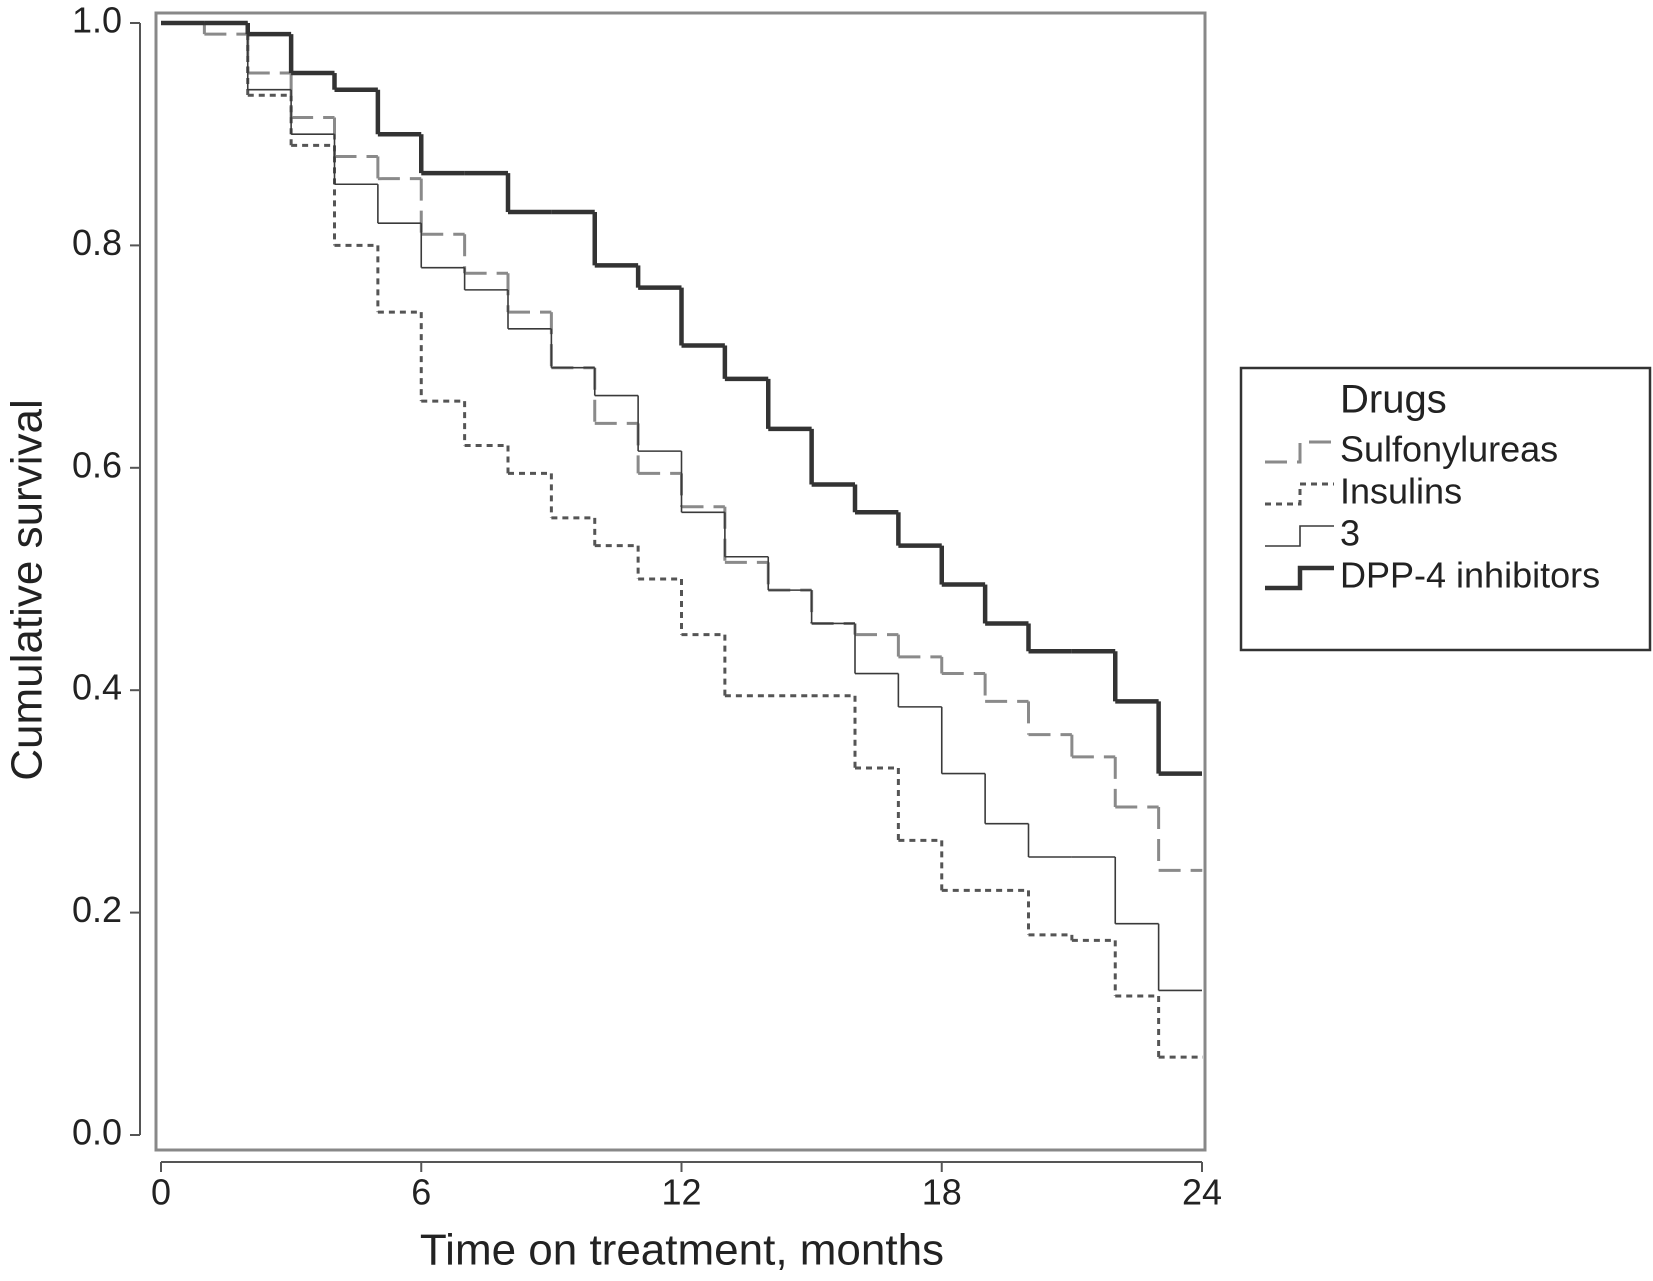  I want to click on legend-title: Drugs, so click(1393, 400).